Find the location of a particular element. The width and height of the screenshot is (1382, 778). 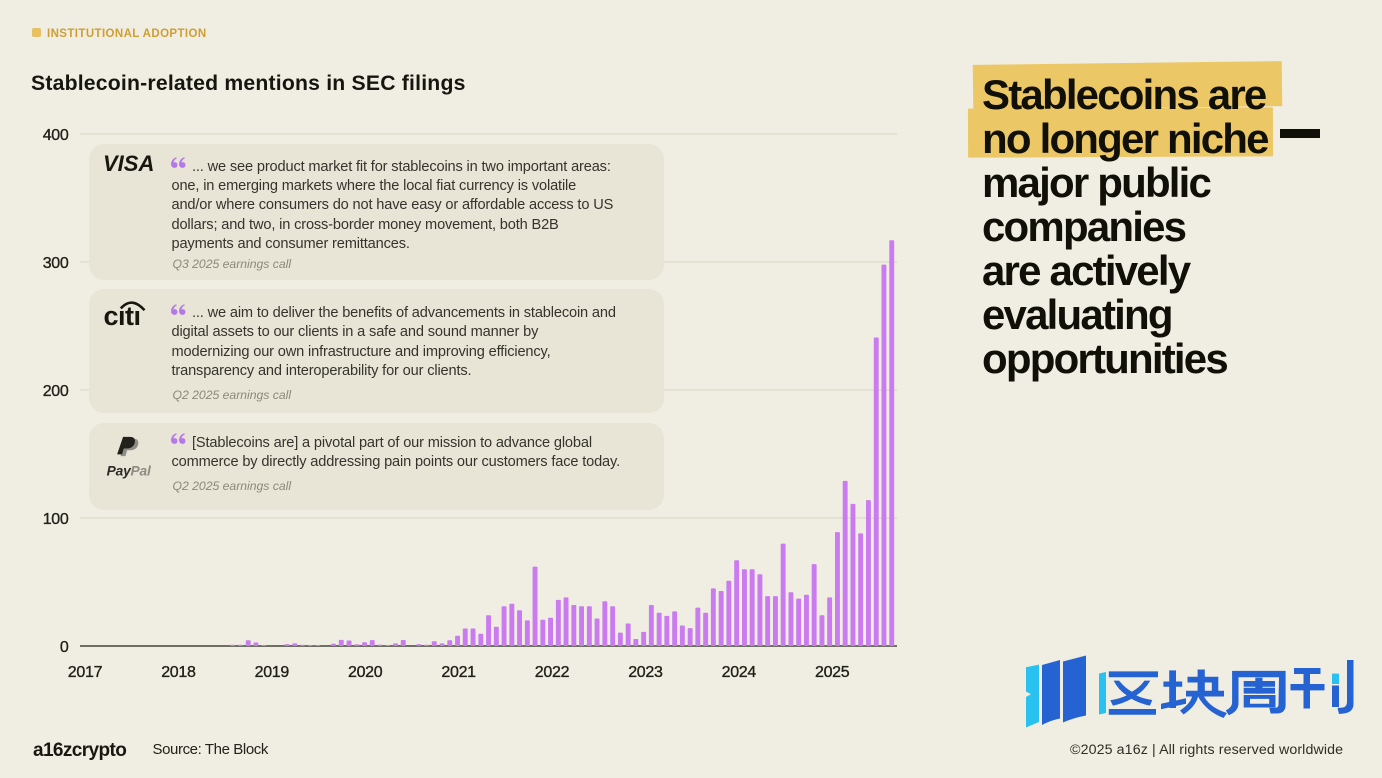

svg-text: 2025 is located at coordinates (832, 672).